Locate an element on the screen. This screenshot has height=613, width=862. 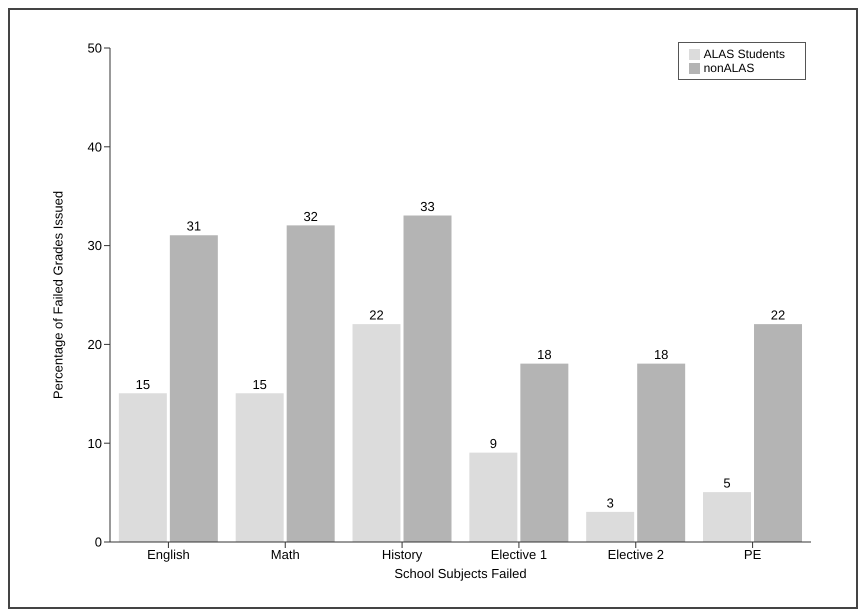
data-label: 33 is located at coordinates (427, 206).